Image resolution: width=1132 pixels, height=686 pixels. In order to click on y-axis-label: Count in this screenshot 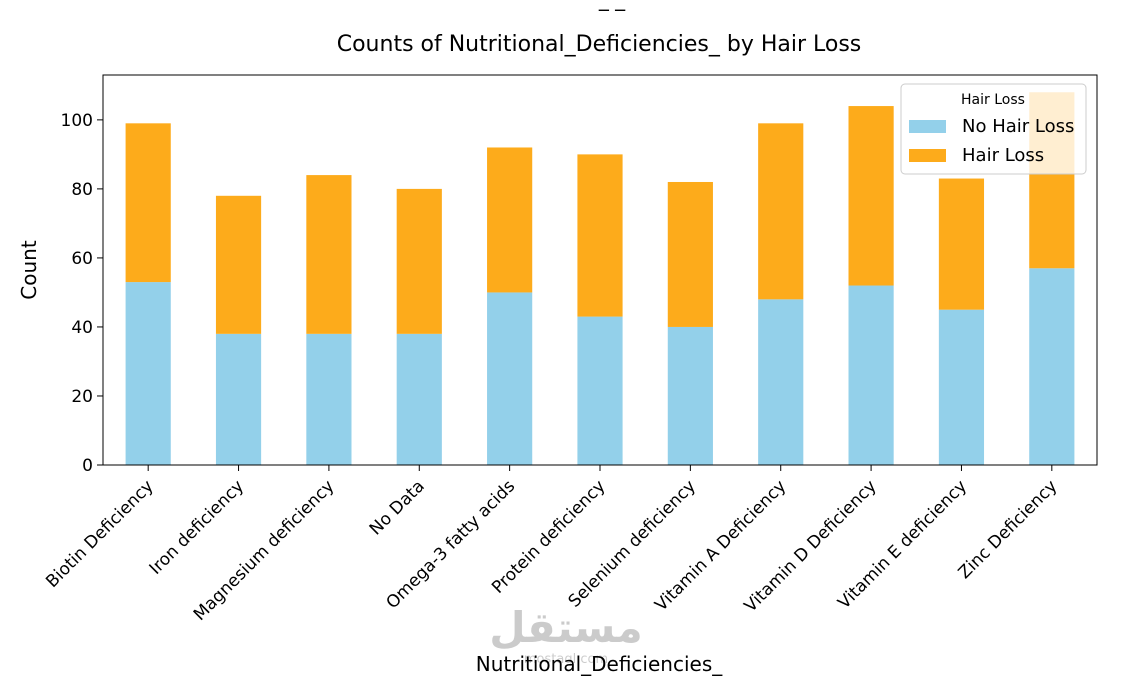, I will do `click(29, 270)`.